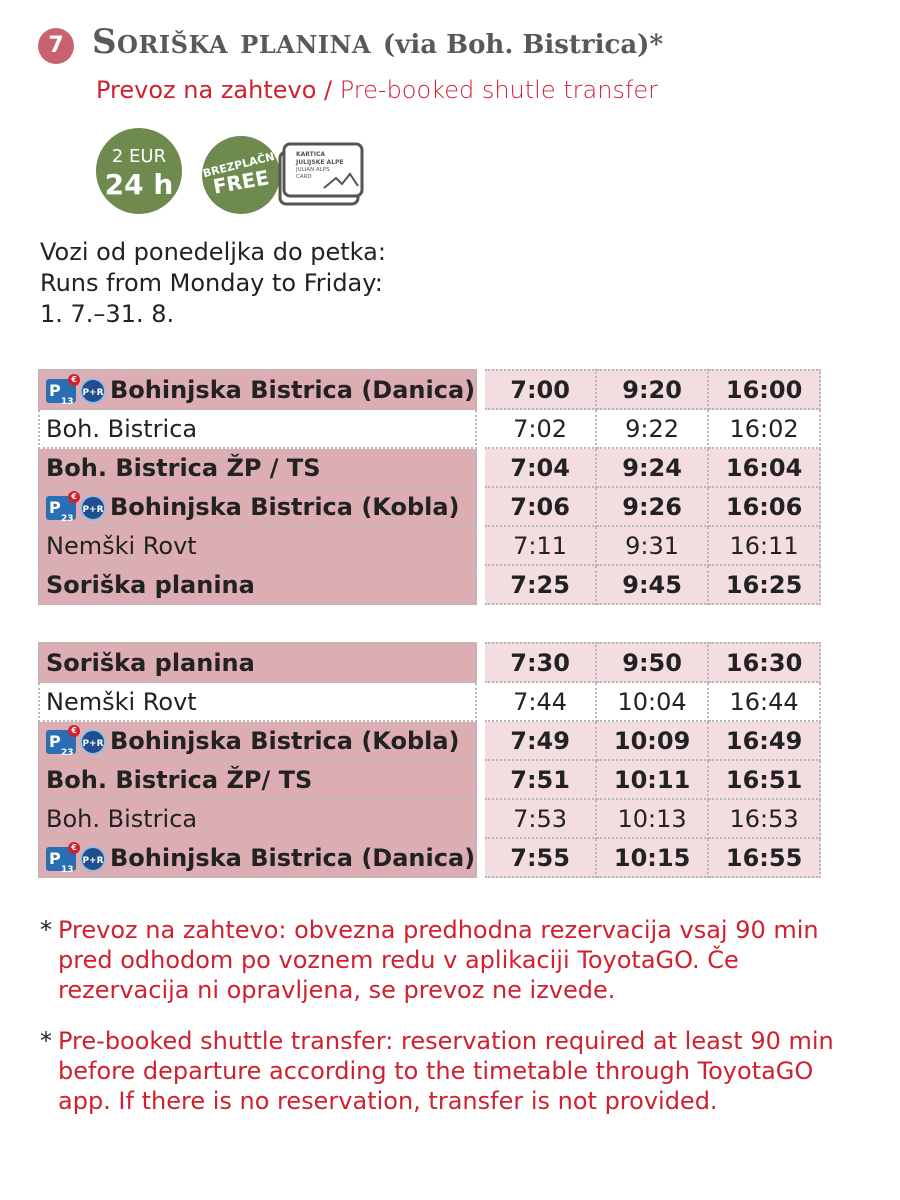 The height and width of the screenshot is (1200, 900). What do you see at coordinates (258, 429) in the screenshot?
I see `stop-cell: Boh. Bistrica` at bounding box center [258, 429].